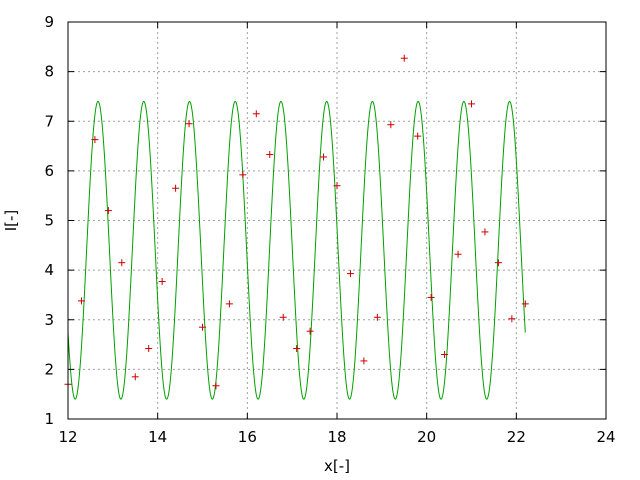 This screenshot has width=640, height=480. What do you see at coordinates (49, 72) in the screenshot?
I see `y-tick-label: 8` at bounding box center [49, 72].